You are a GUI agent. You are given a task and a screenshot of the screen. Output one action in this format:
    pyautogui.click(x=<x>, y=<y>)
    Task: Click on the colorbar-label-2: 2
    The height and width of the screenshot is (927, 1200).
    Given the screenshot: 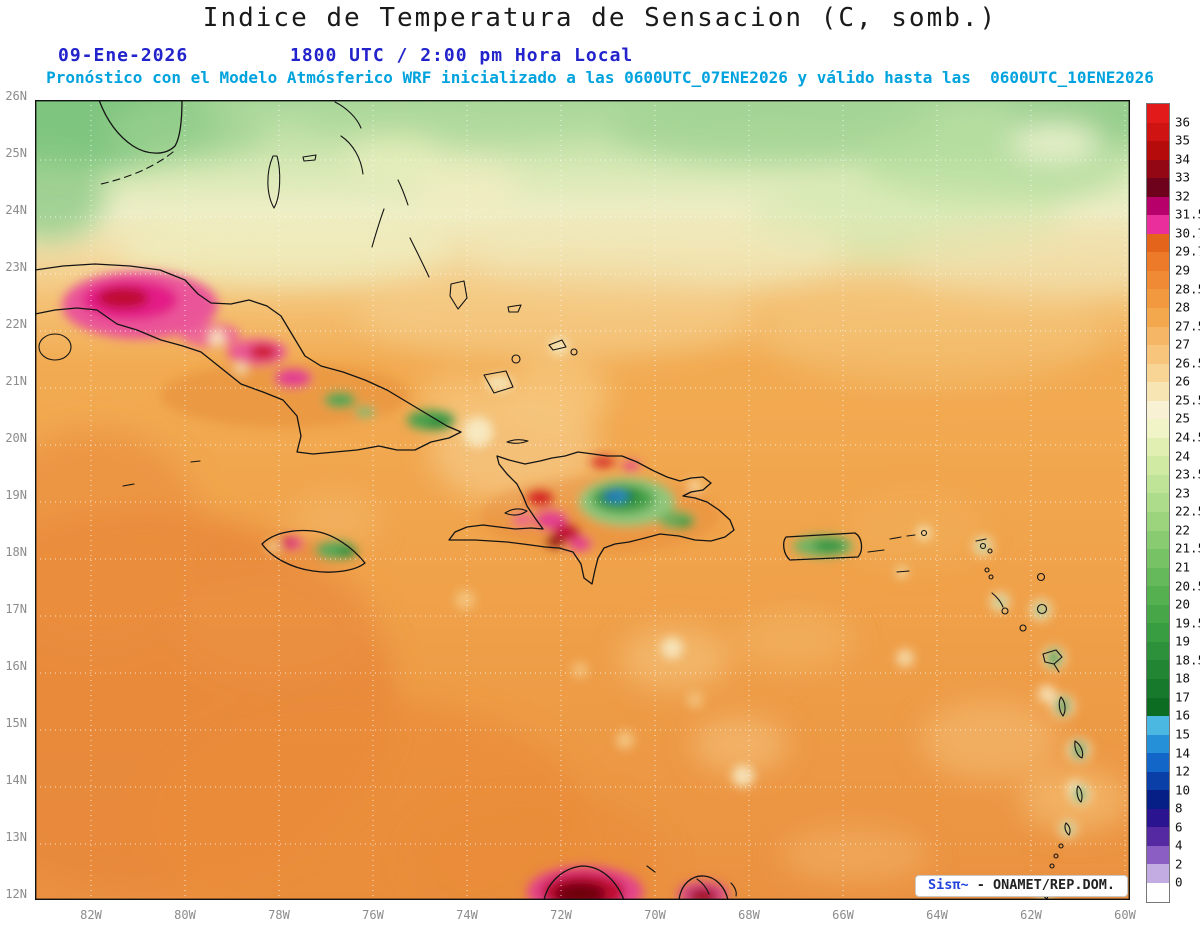 What is the action you would take?
    pyautogui.click(x=1179, y=864)
    